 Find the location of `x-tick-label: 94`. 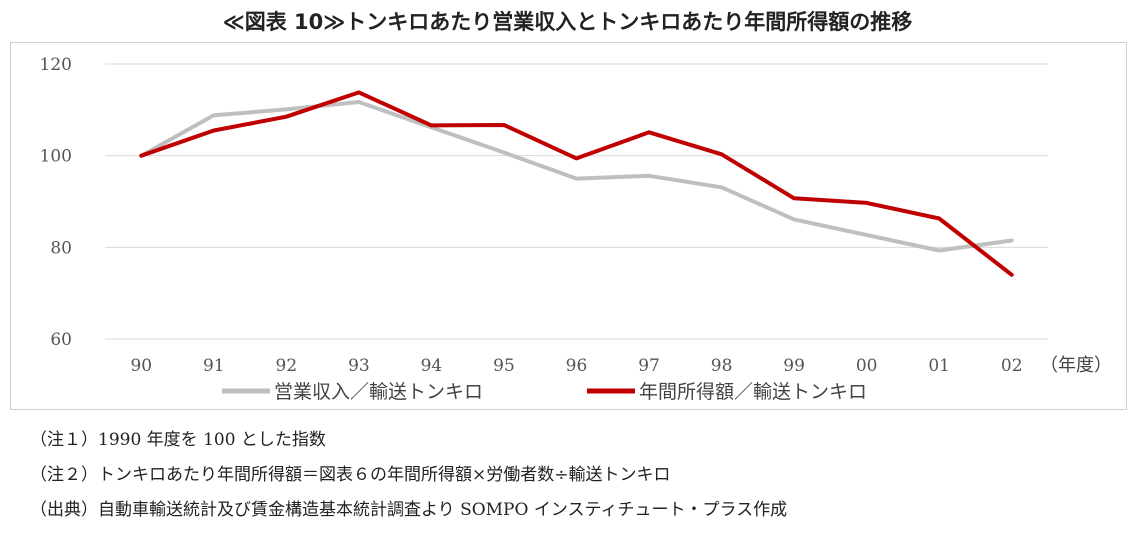

x-tick-label: 94 is located at coordinates (432, 366).